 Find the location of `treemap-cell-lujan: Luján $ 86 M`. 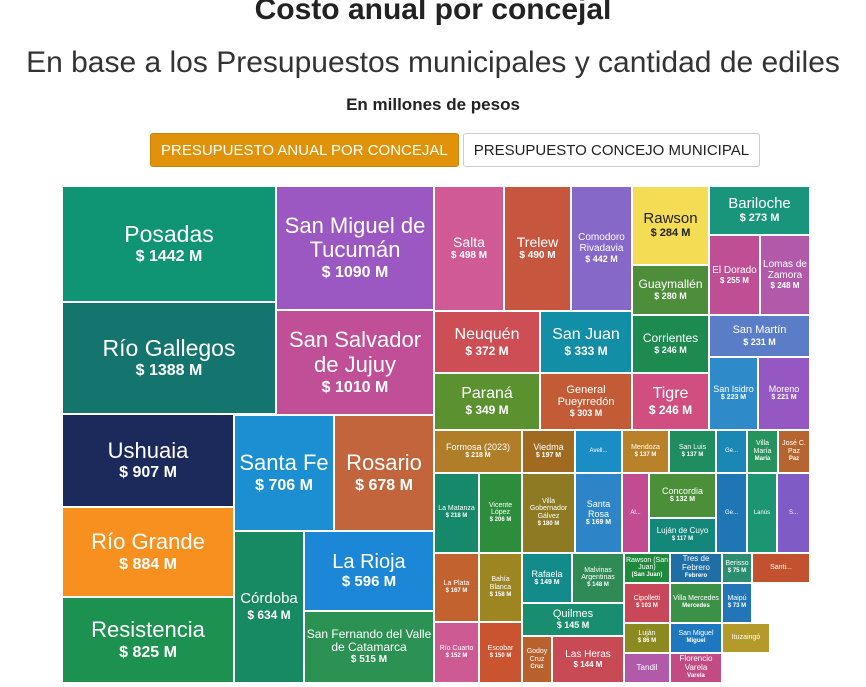

treemap-cell-lujan: Luján $ 86 M is located at coordinates (647, 638).